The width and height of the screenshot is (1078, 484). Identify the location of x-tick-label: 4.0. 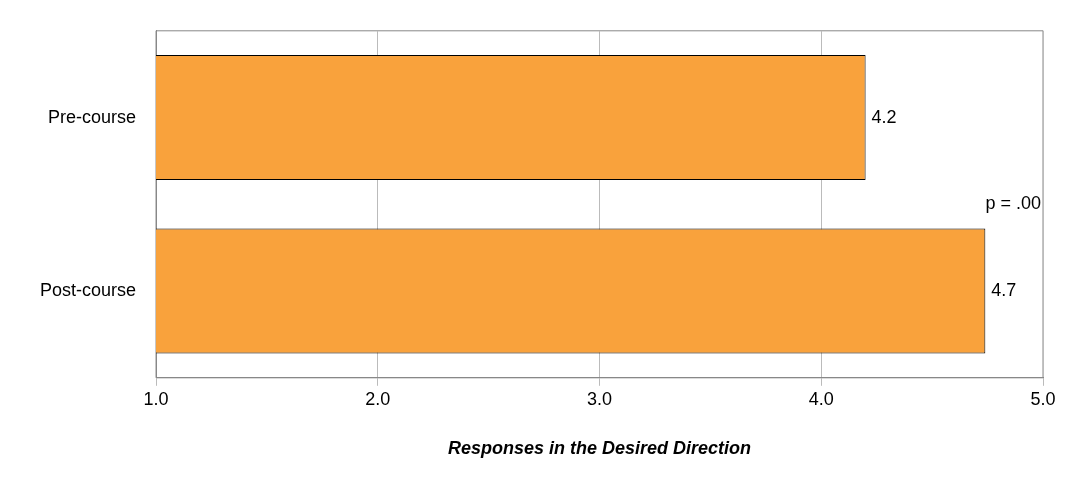
(821, 398).